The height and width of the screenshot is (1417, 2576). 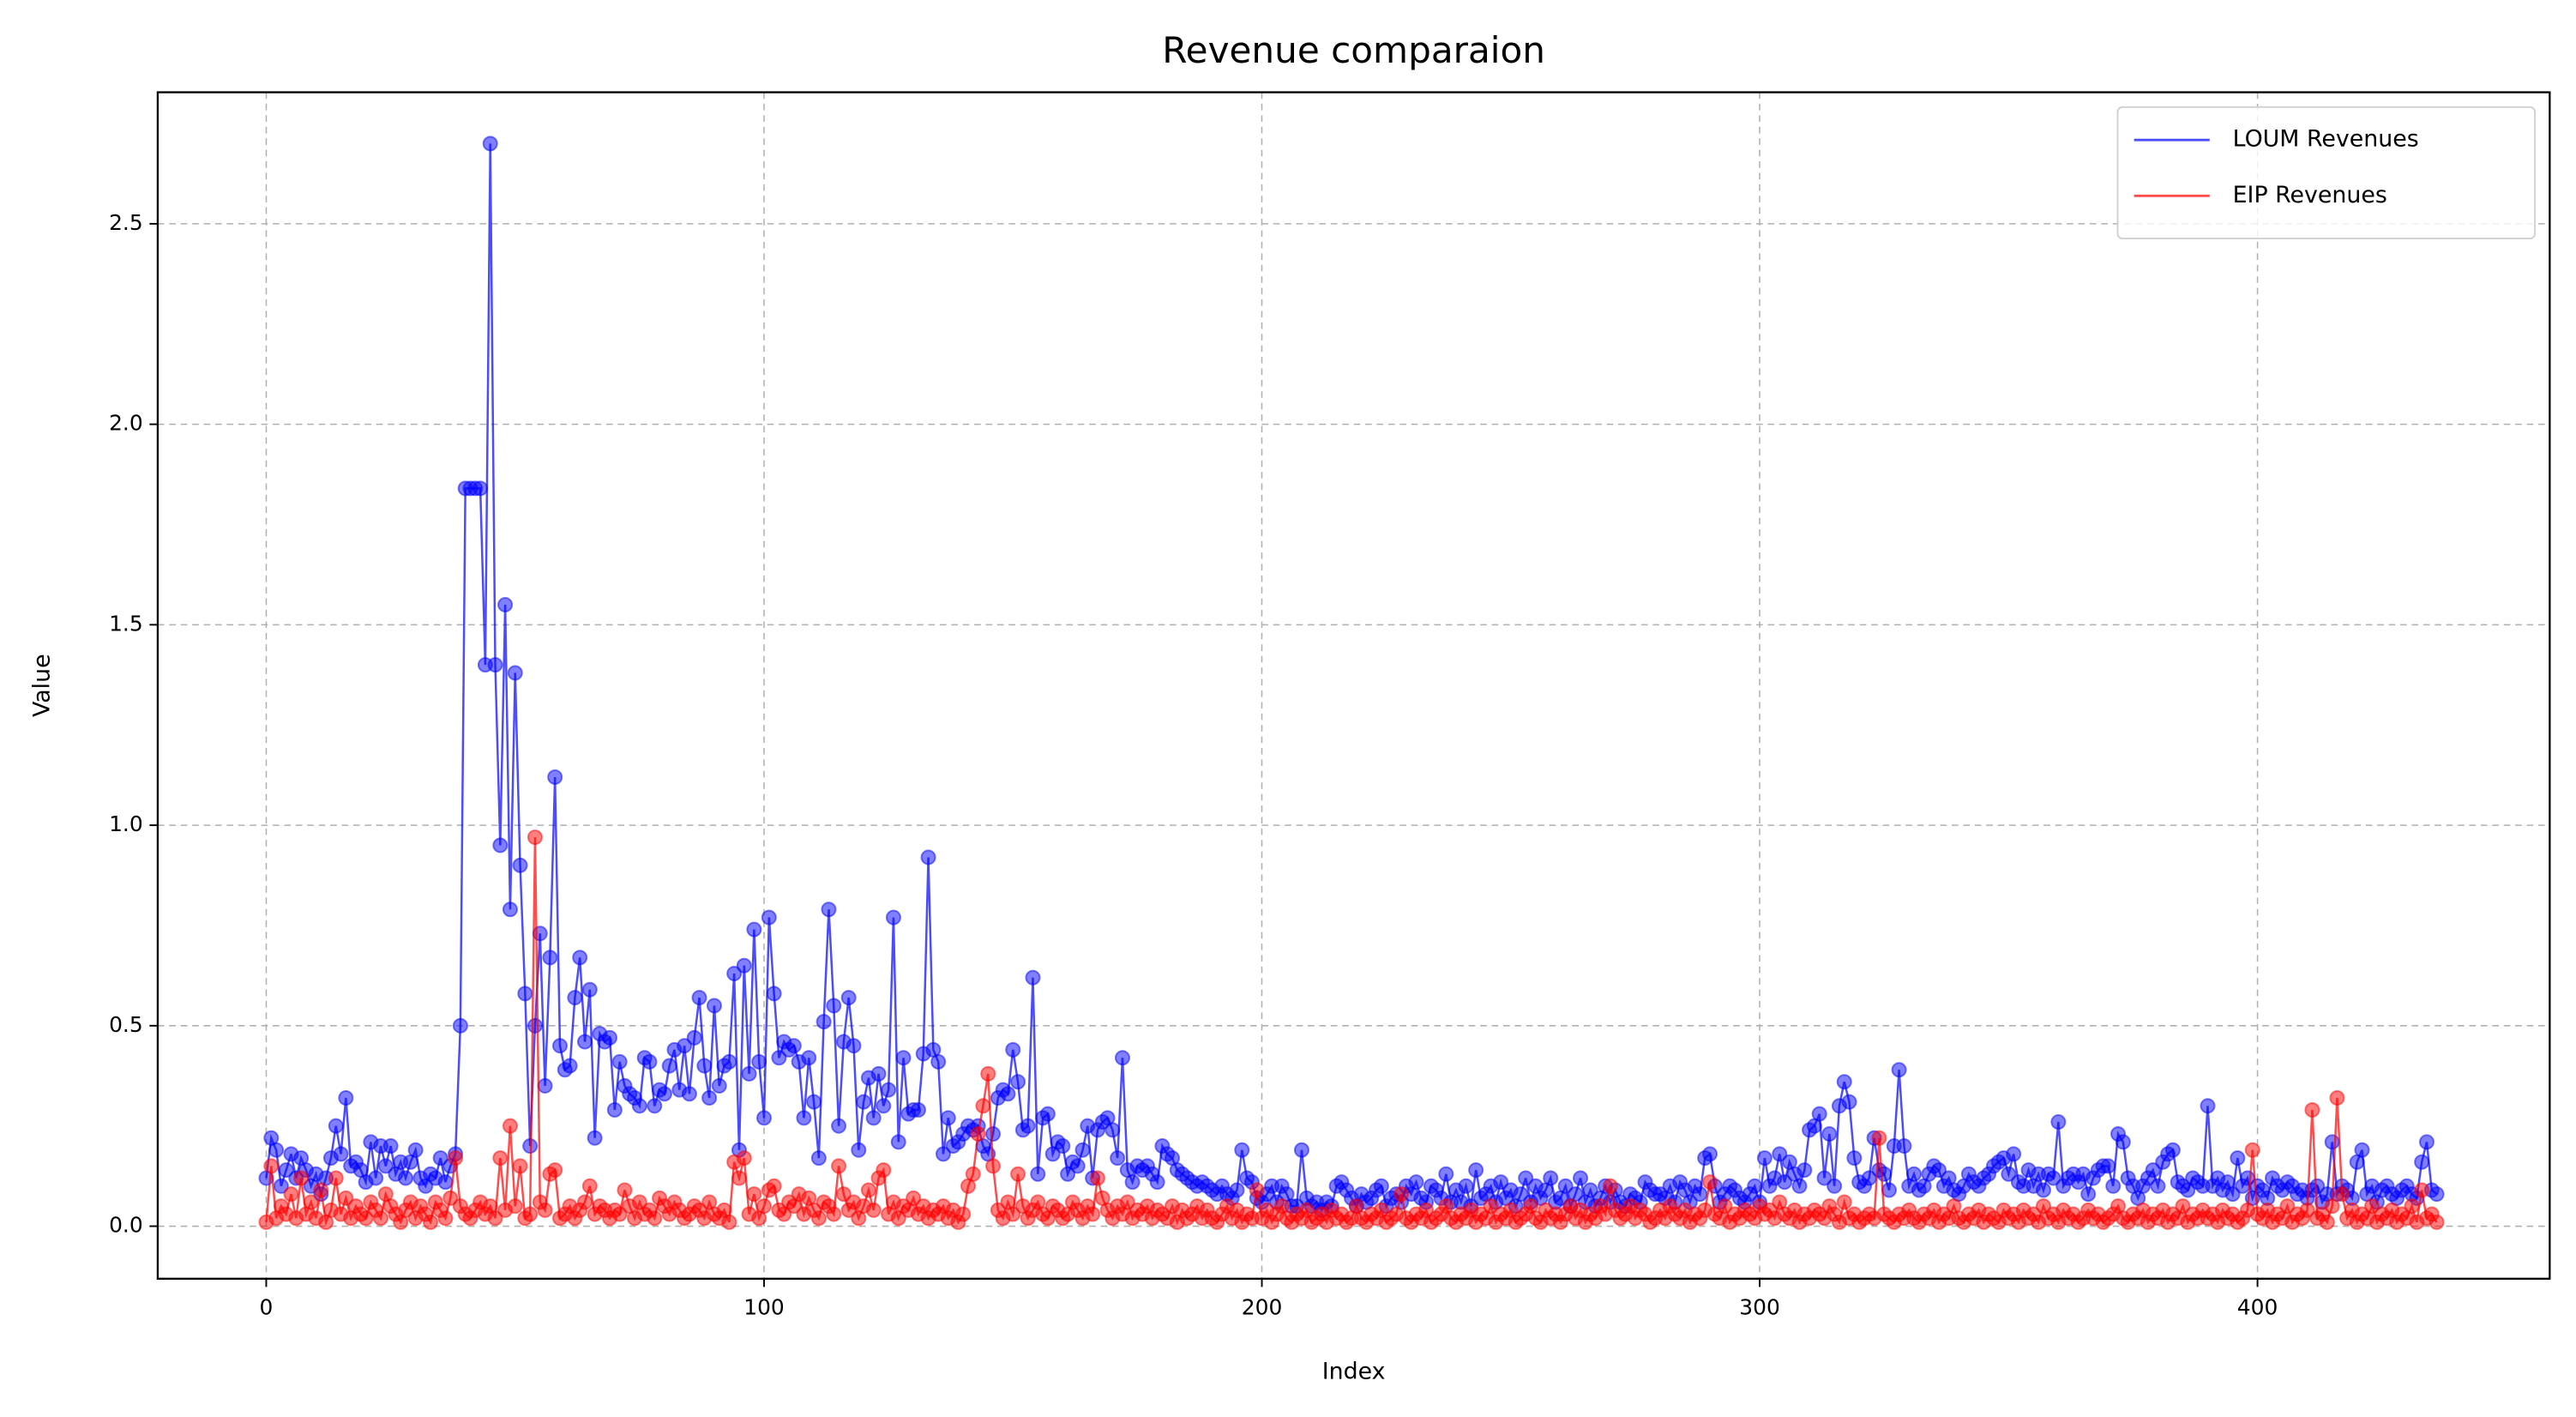 I want to click on y-tick-label: 2.5, so click(x=126, y=223).